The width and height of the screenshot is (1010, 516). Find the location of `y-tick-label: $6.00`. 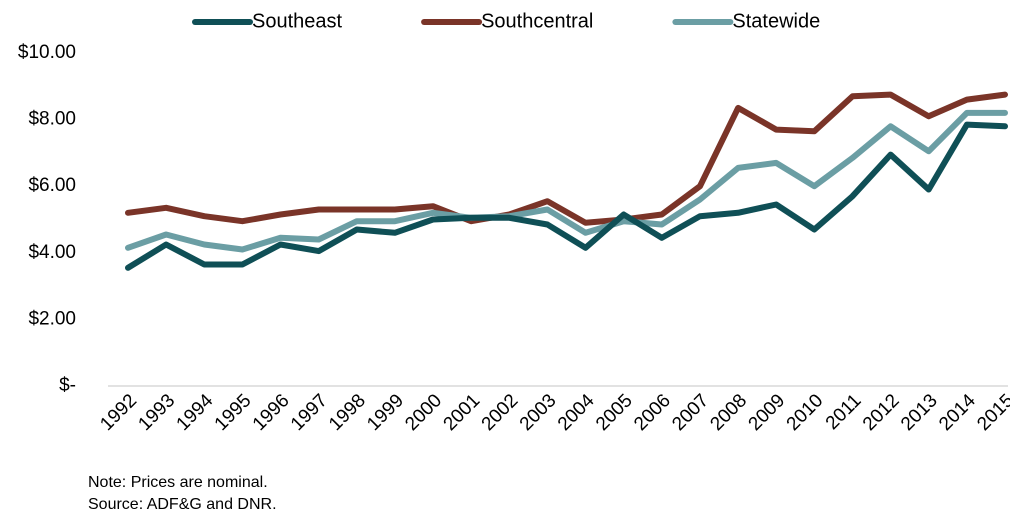

y-tick-label: $6.00 is located at coordinates (52, 185).